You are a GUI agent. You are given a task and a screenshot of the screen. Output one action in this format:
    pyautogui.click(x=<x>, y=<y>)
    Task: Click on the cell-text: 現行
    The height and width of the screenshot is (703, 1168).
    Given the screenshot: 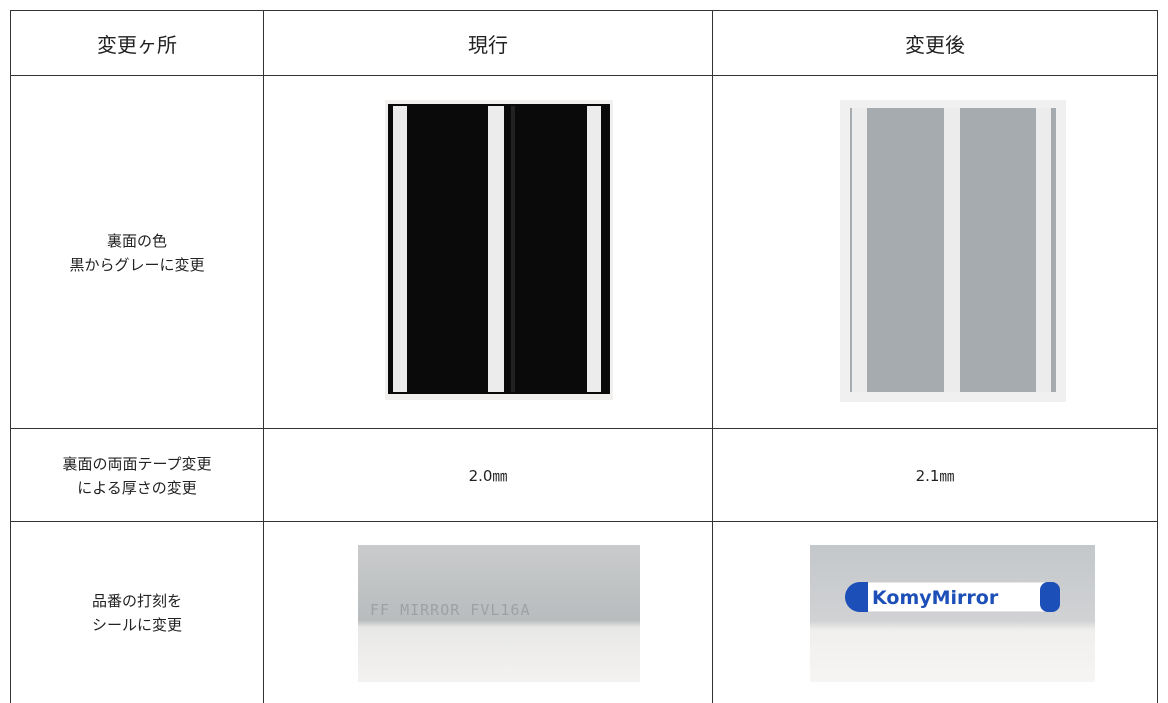 What is the action you would take?
    pyautogui.click(x=488, y=44)
    